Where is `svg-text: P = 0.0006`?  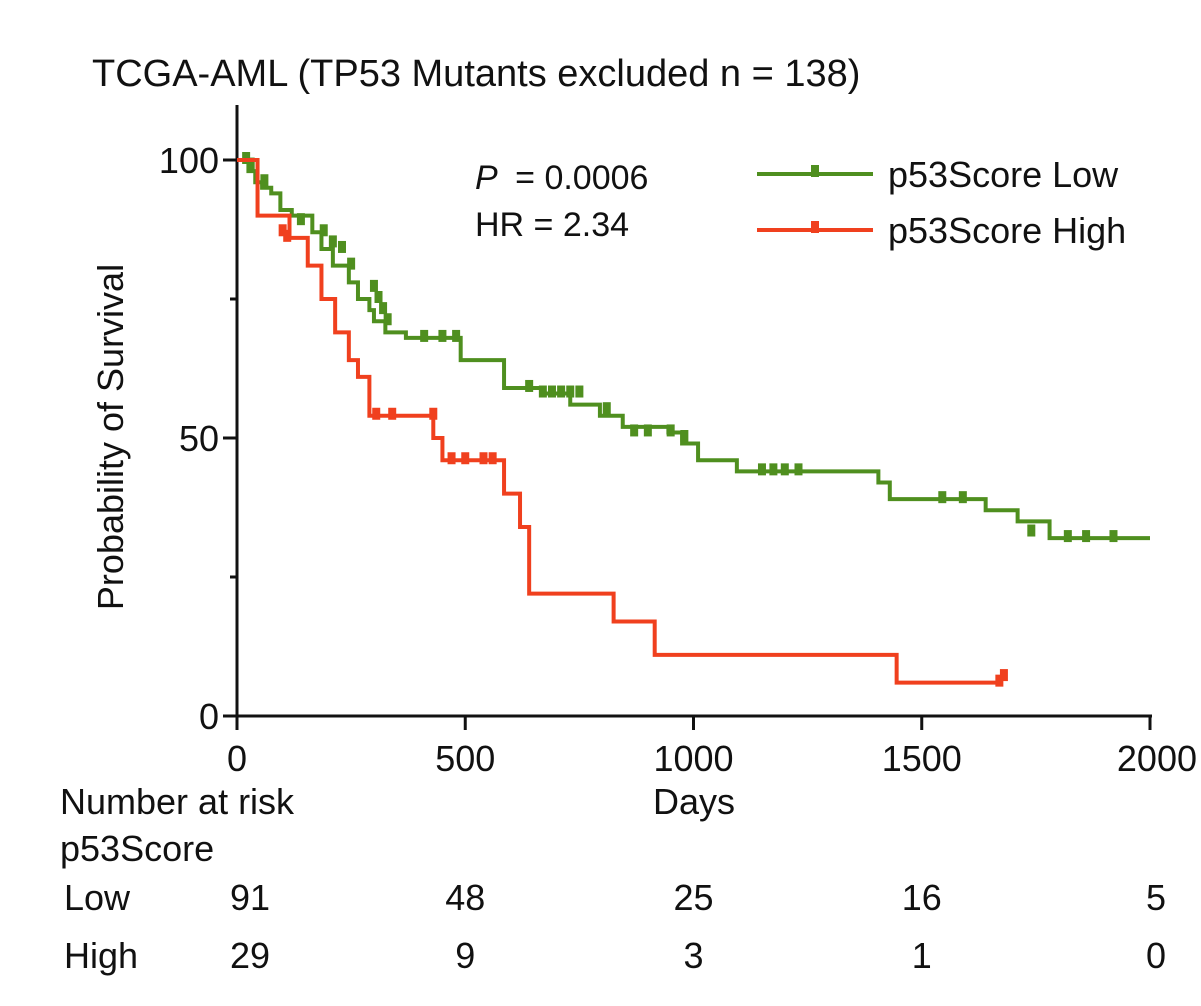 svg-text: P = 0.0006 is located at coordinates (561, 178).